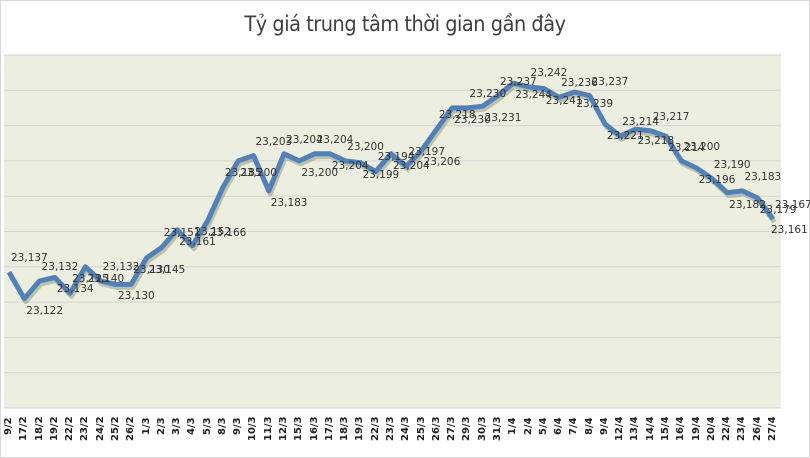 Image resolution: width=810 pixels, height=458 pixels. Describe the element at coordinates (314, 428) in the screenshot. I see `x-tick-label: 16/3` at that location.